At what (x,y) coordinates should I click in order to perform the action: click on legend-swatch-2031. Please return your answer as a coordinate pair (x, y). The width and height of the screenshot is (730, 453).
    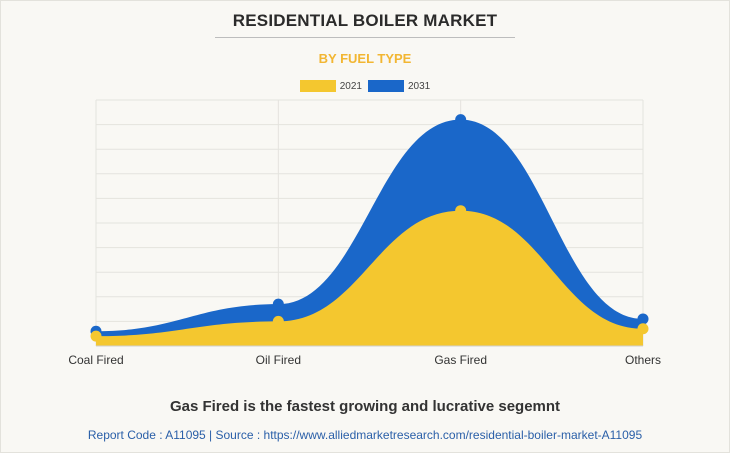
    Looking at the image, I should click on (386, 86).